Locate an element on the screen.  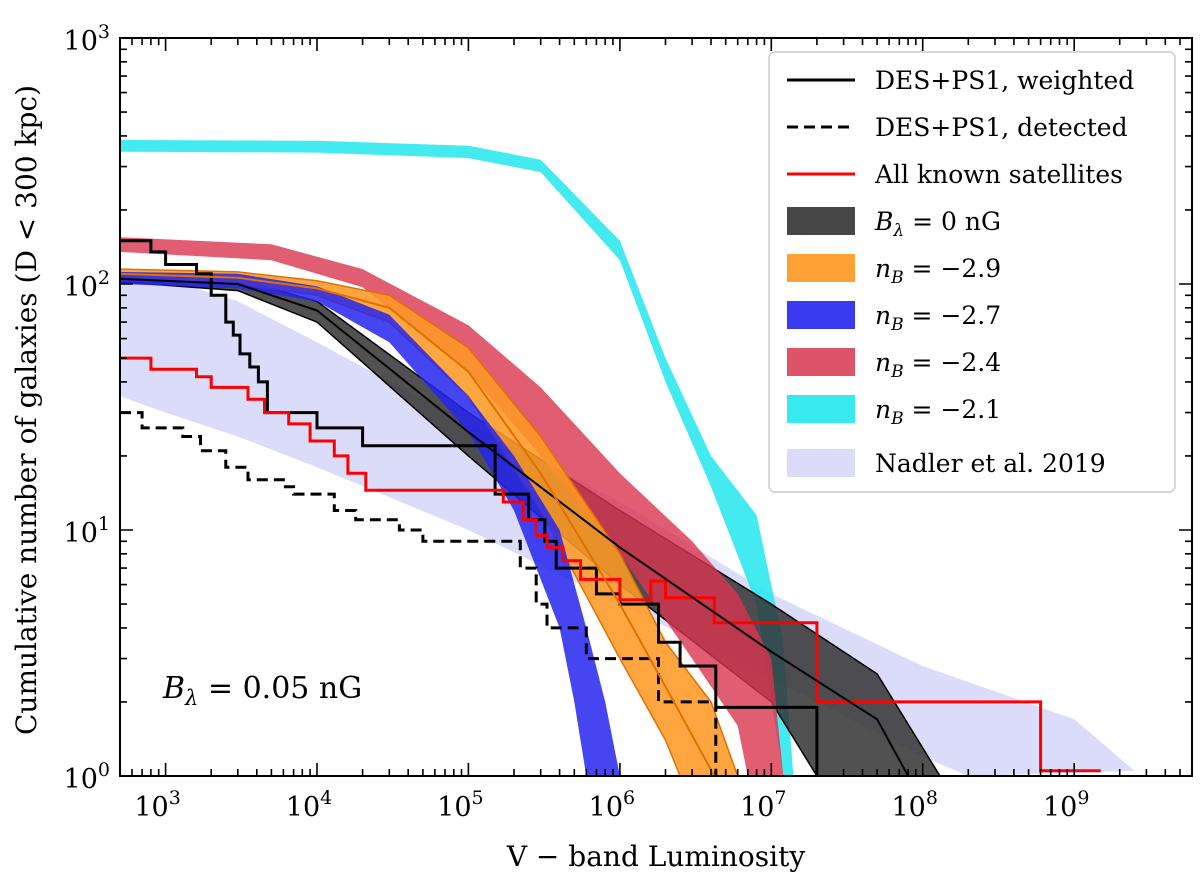
x-tick-label: 10⁶ is located at coordinates (612, 805).